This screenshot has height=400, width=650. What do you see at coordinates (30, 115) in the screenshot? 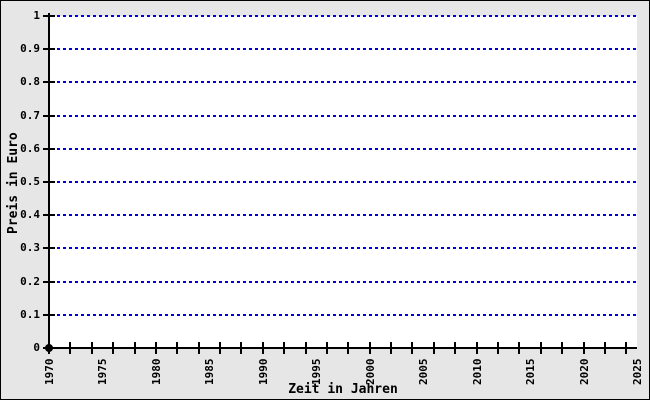
I see `y-tick-label: 0.7` at bounding box center [30, 115].